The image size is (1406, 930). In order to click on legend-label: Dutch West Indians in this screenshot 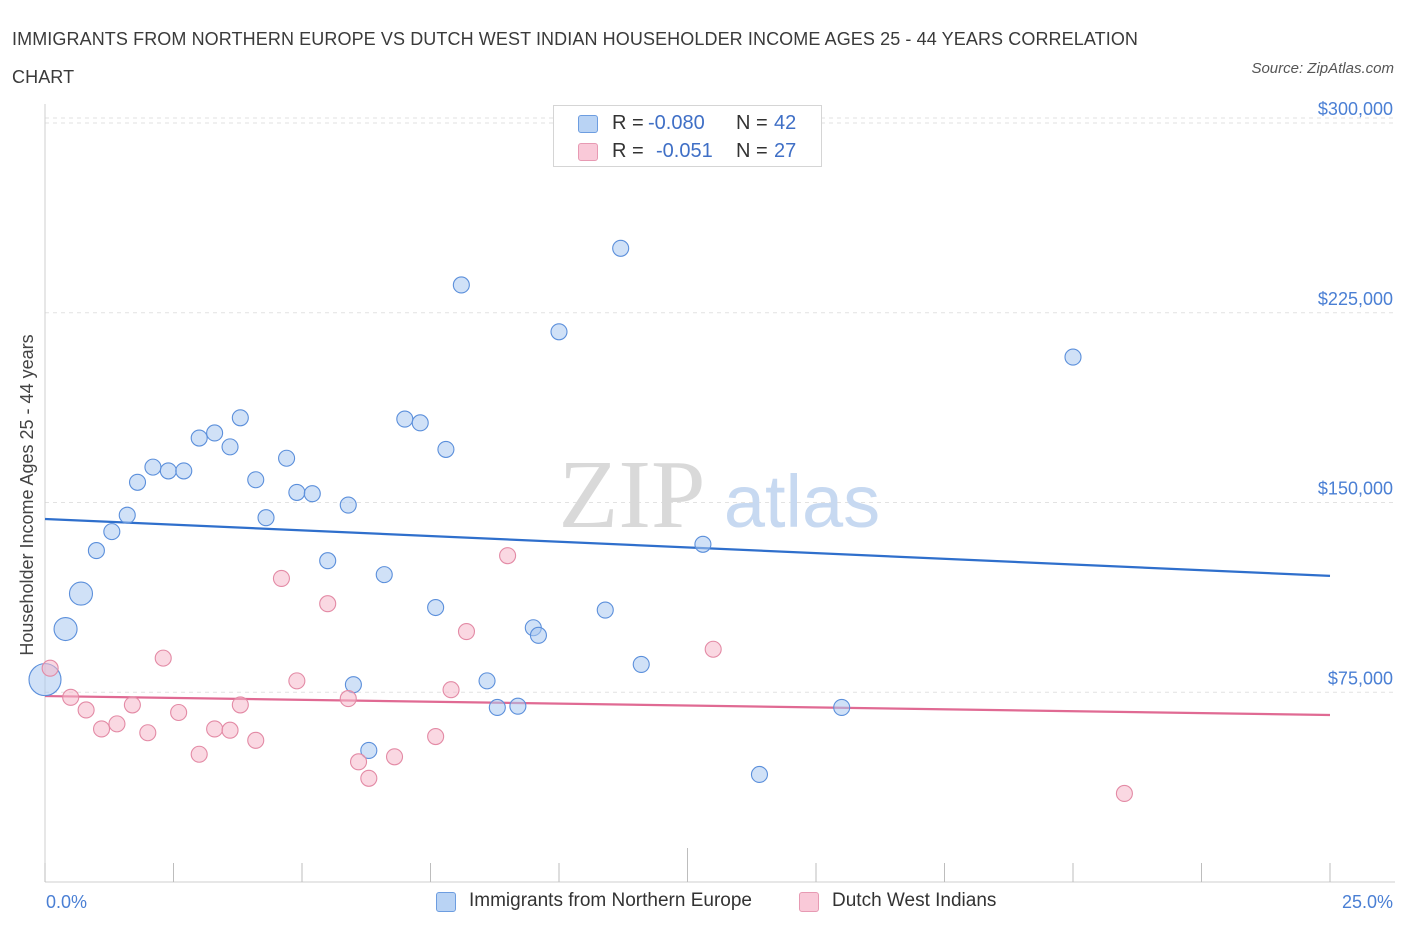, I will do `click(914, 900)`.